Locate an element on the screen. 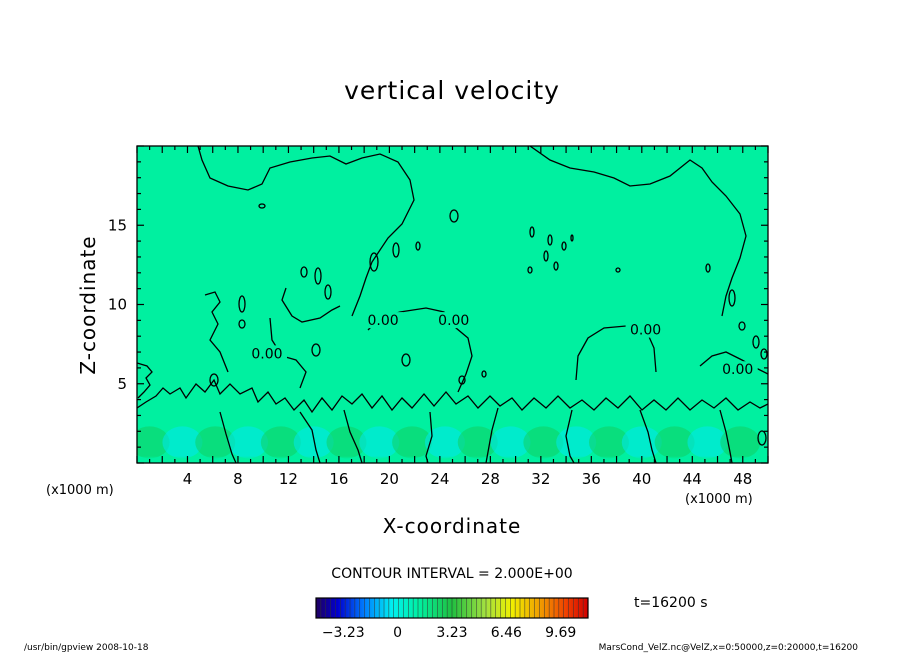  colorbar-tick-label: 6.46 is located at coordinates (506, 633).